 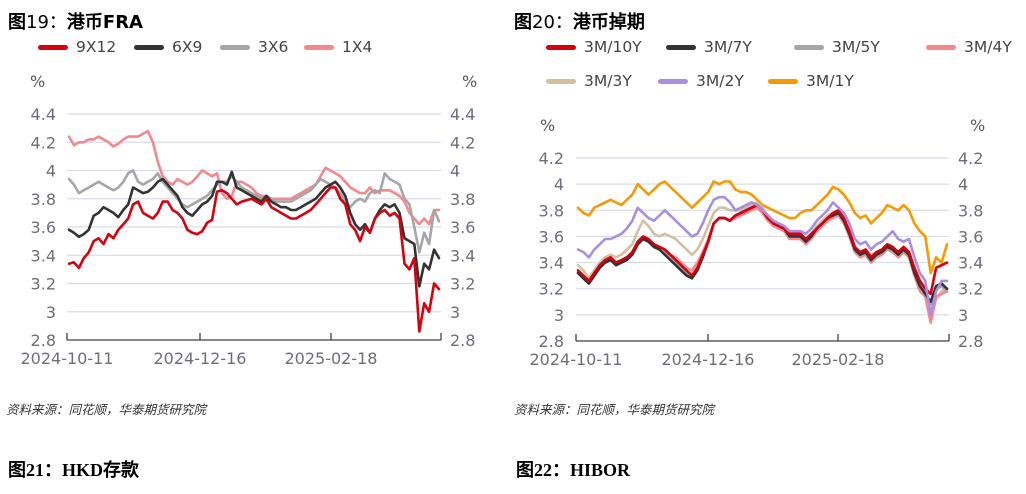 I want to click on y-tick-right: 4.4, so click(x=462, y=114).